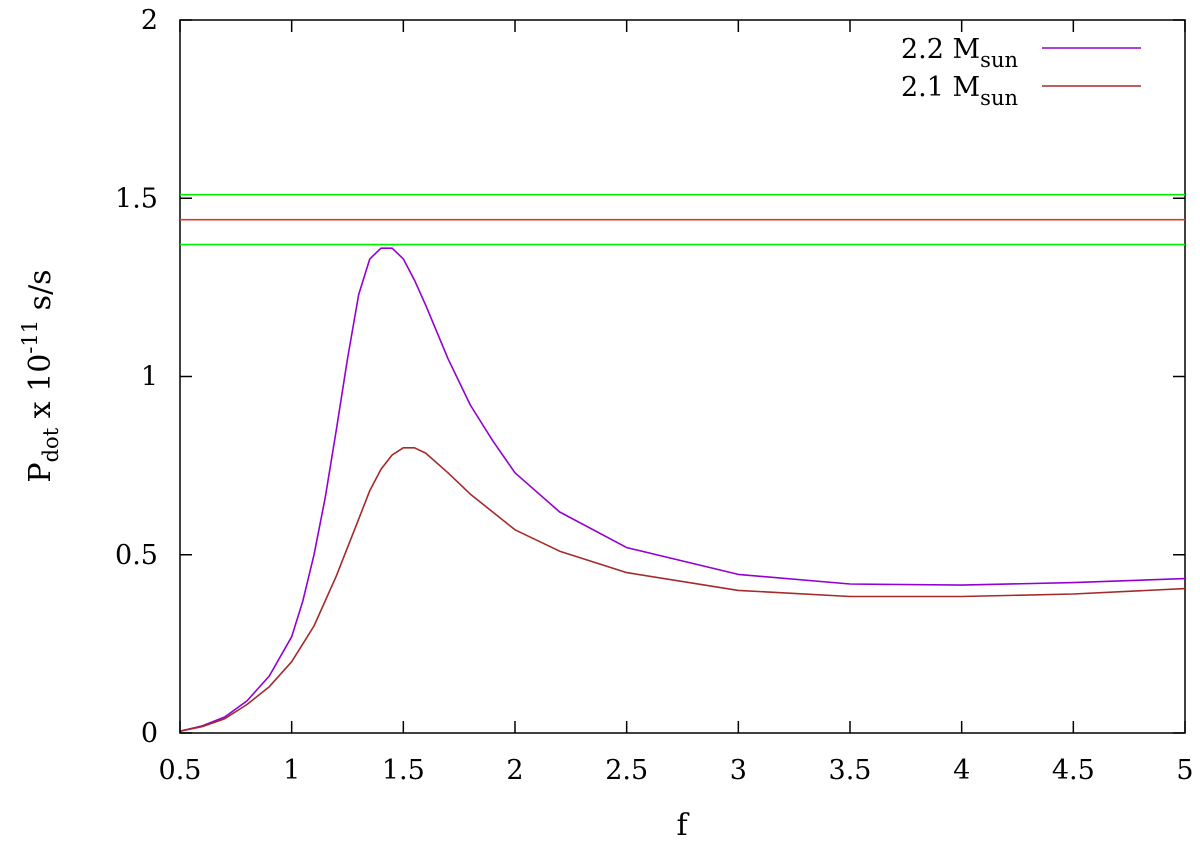  I want to click on x-axis-title: f, so click(682, 824).